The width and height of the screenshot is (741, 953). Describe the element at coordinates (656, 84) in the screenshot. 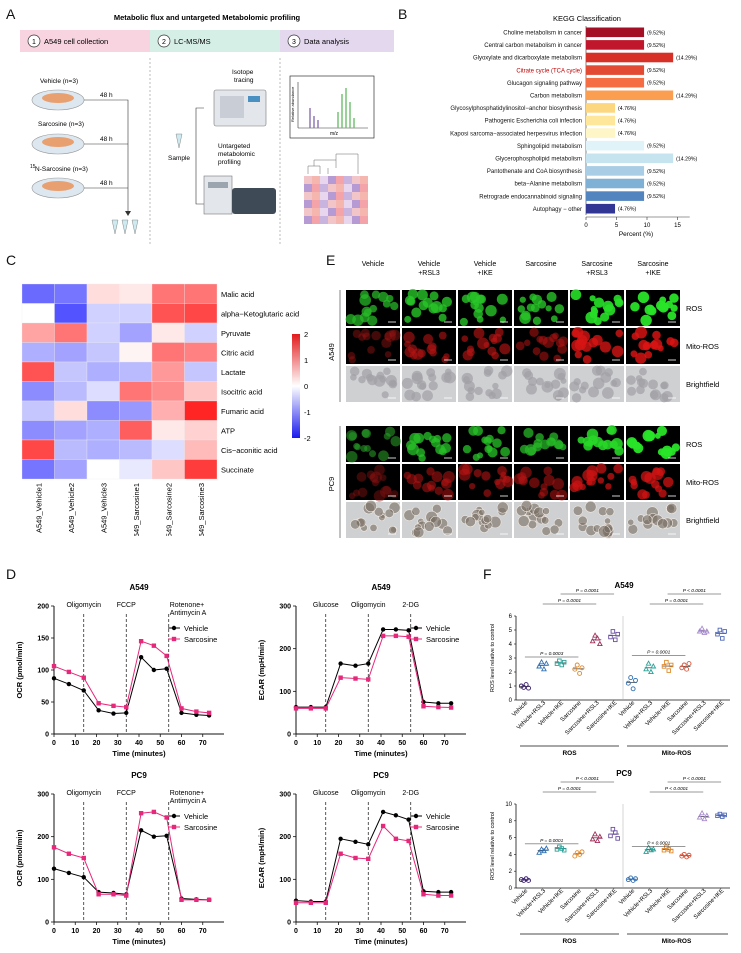

I see `kegg-value-label: (9.52%)` at that location.